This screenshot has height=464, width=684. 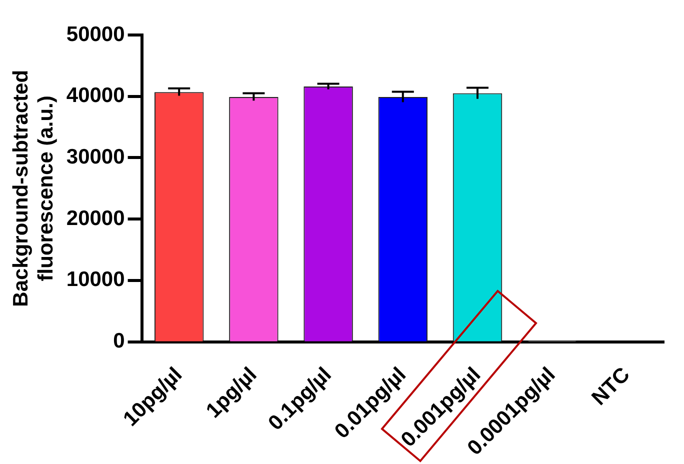 What do you see at coordinates (95, 34) in the screenshot?
I see `y-tick-label: 50000` at bounding box center [95, 34].